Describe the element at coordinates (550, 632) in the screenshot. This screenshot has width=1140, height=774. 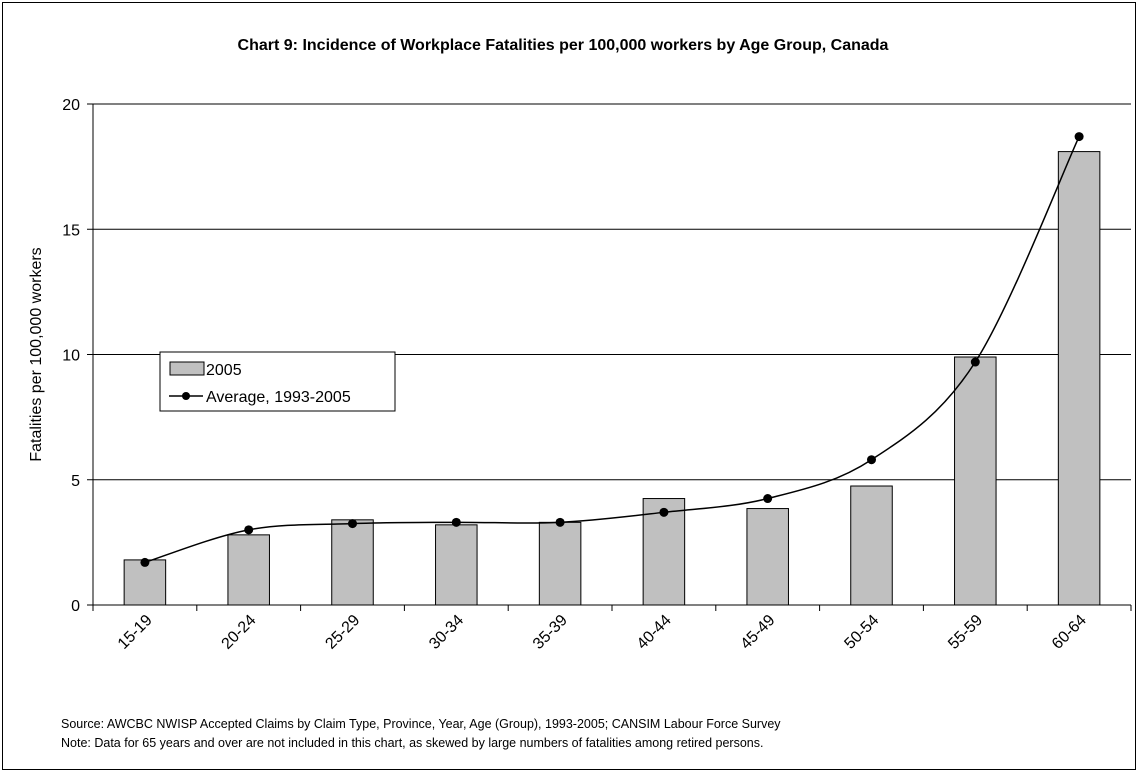
I see `x-tick-label-35-39: 35-39` at that location.